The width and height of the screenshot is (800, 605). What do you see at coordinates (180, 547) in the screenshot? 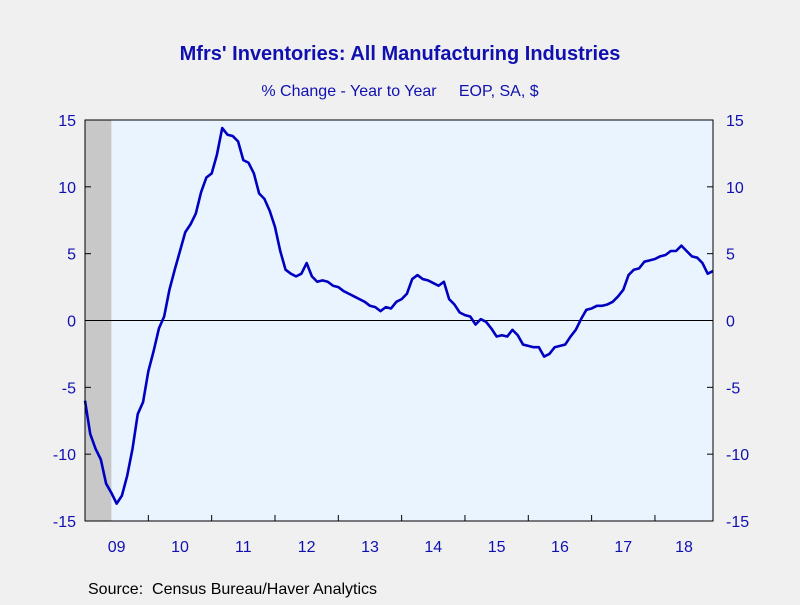
I see `x-tick-label: 10` at bounding box center [180, 547].